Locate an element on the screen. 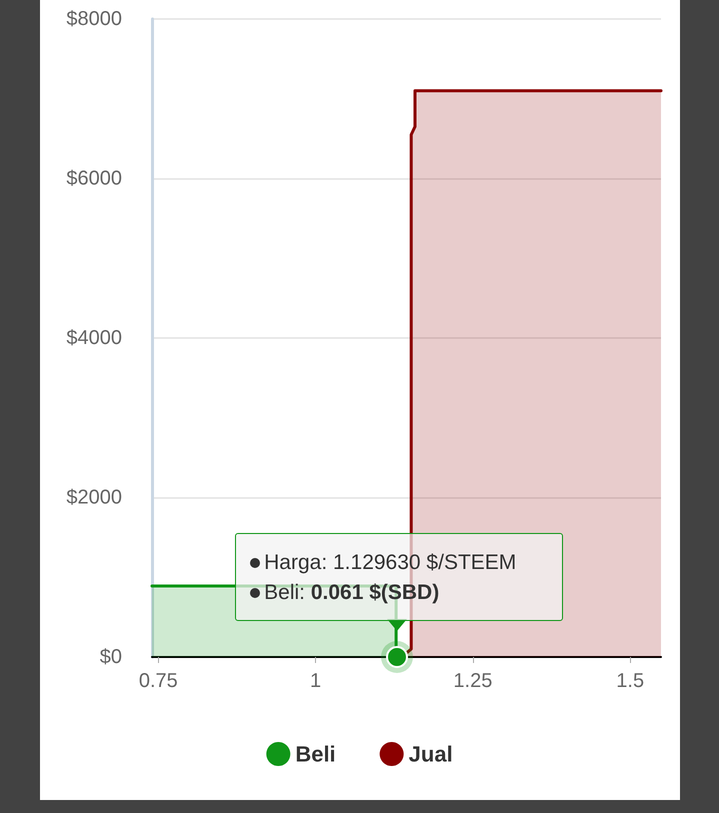  y-tick-label: $0 is located at coordinates (111, 657).